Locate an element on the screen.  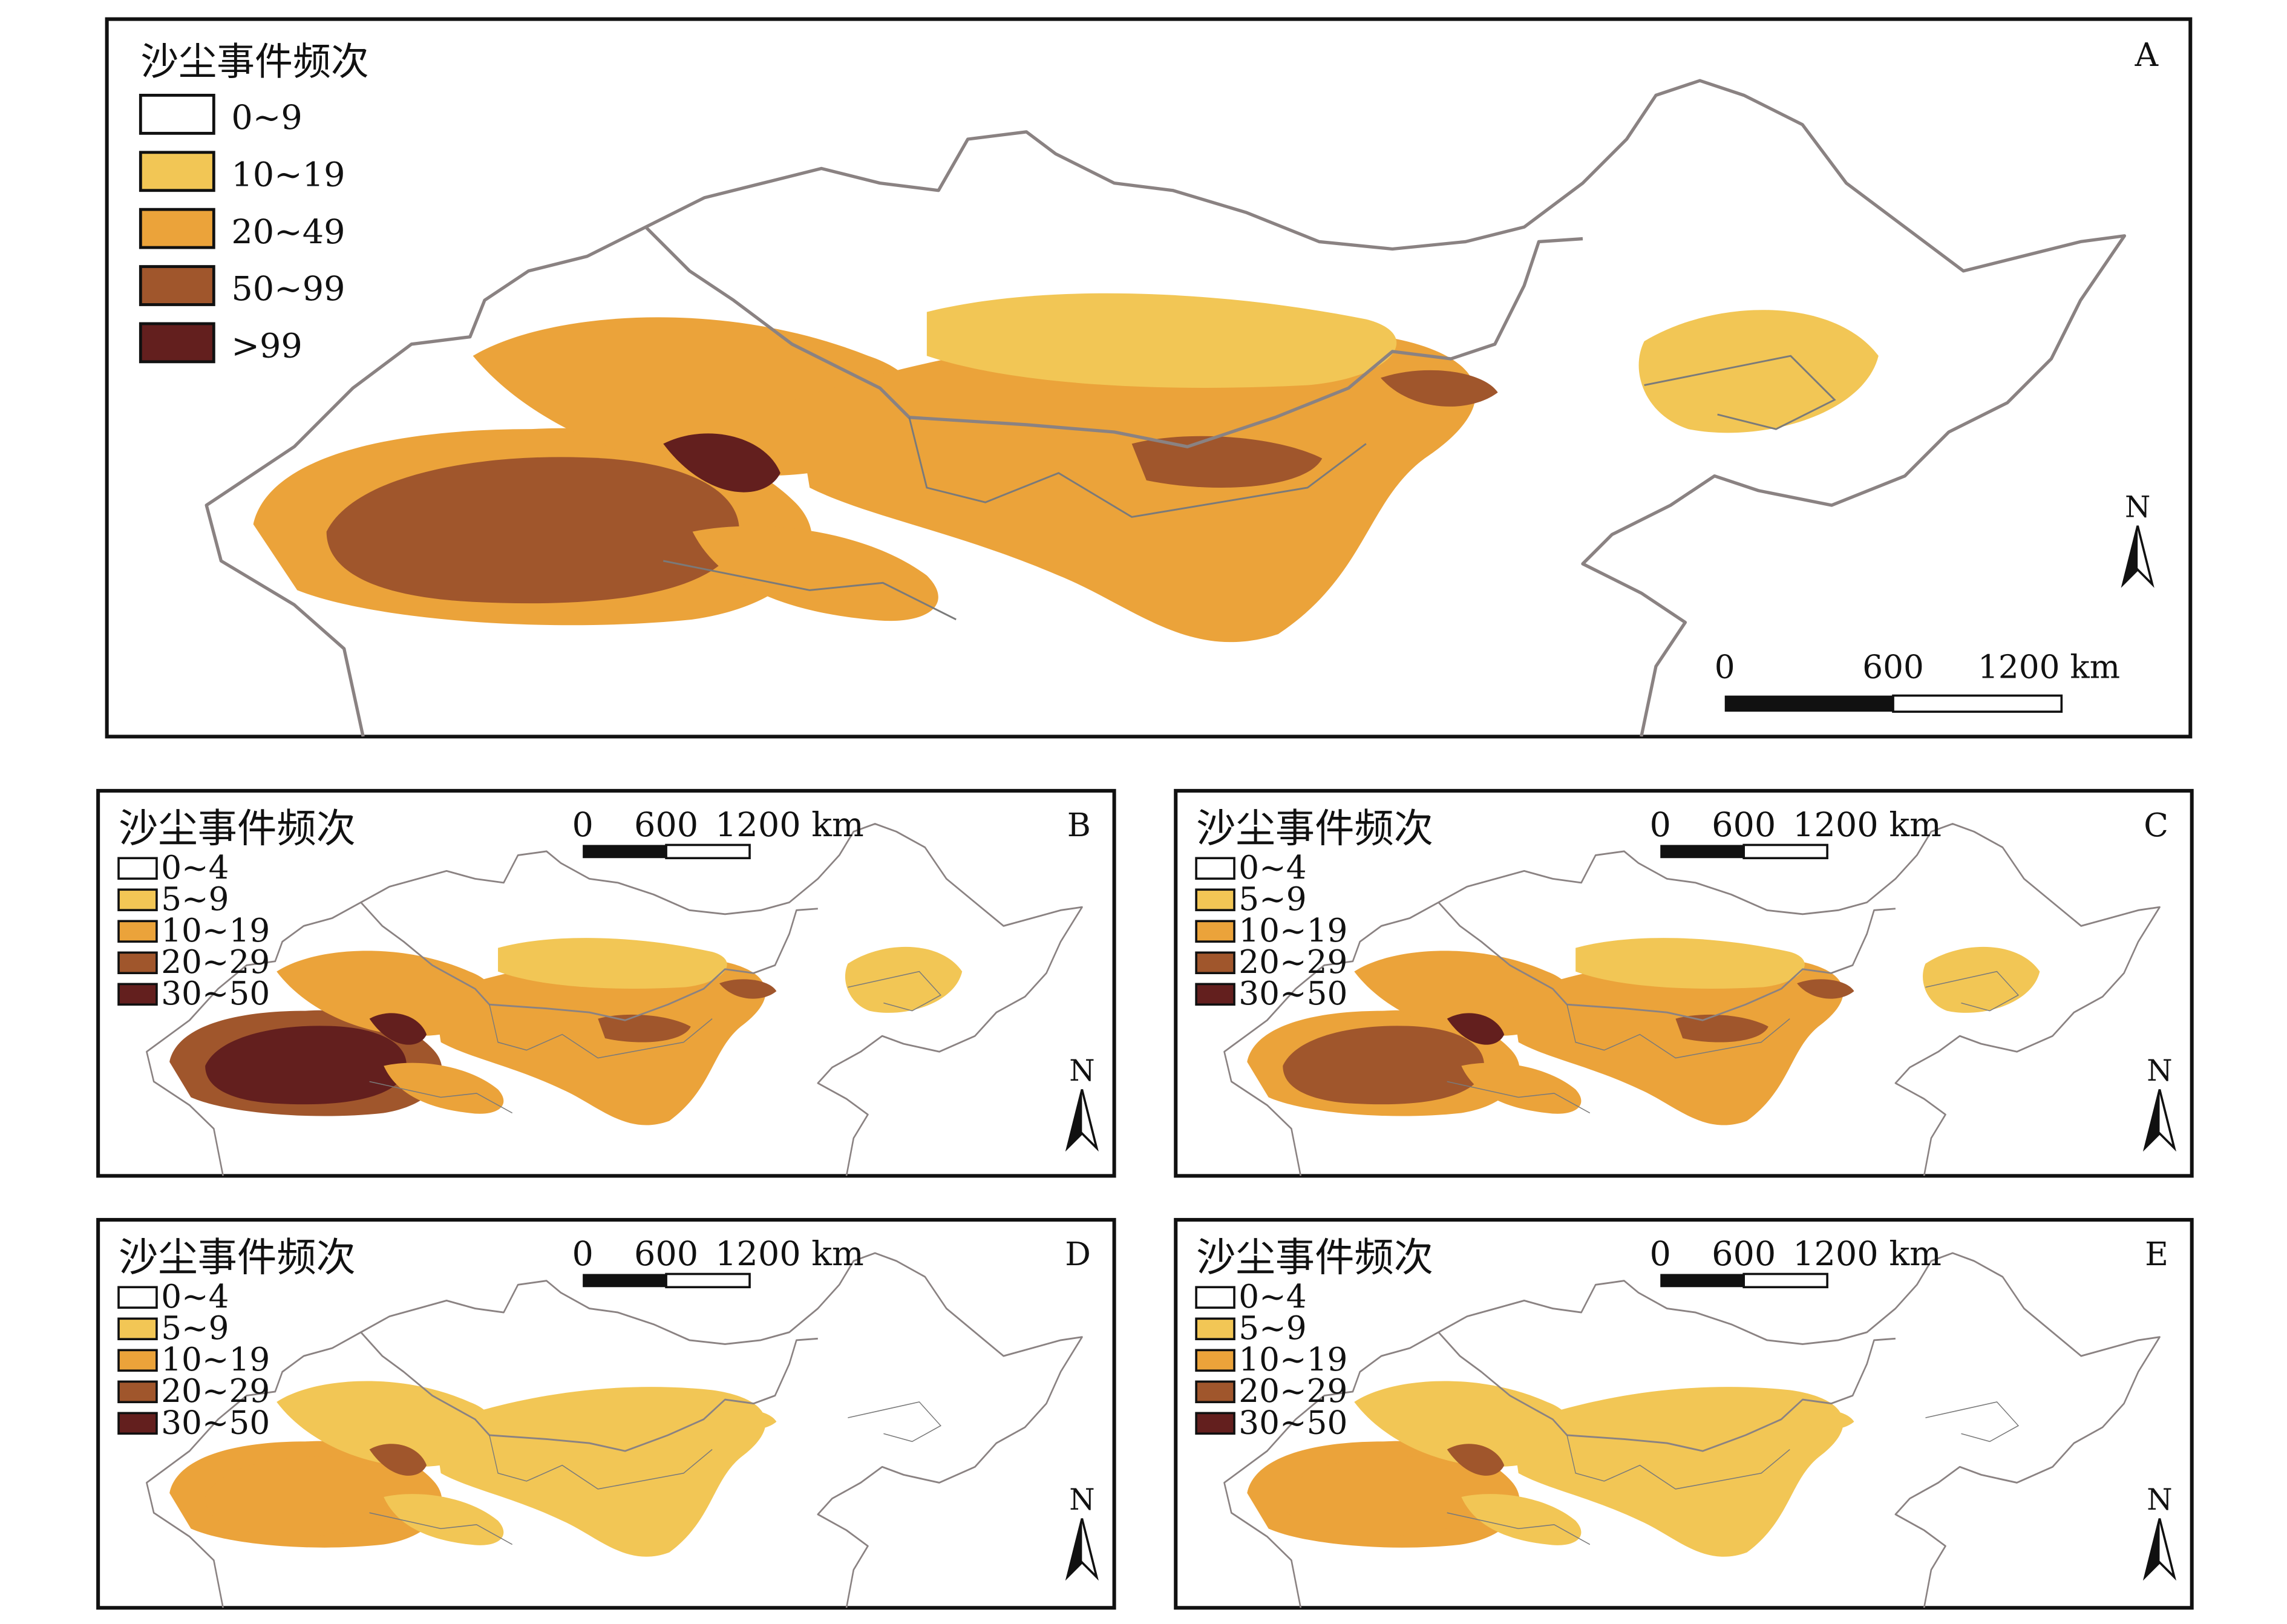
panel-label: D is located at coordinates (1078, 1254).